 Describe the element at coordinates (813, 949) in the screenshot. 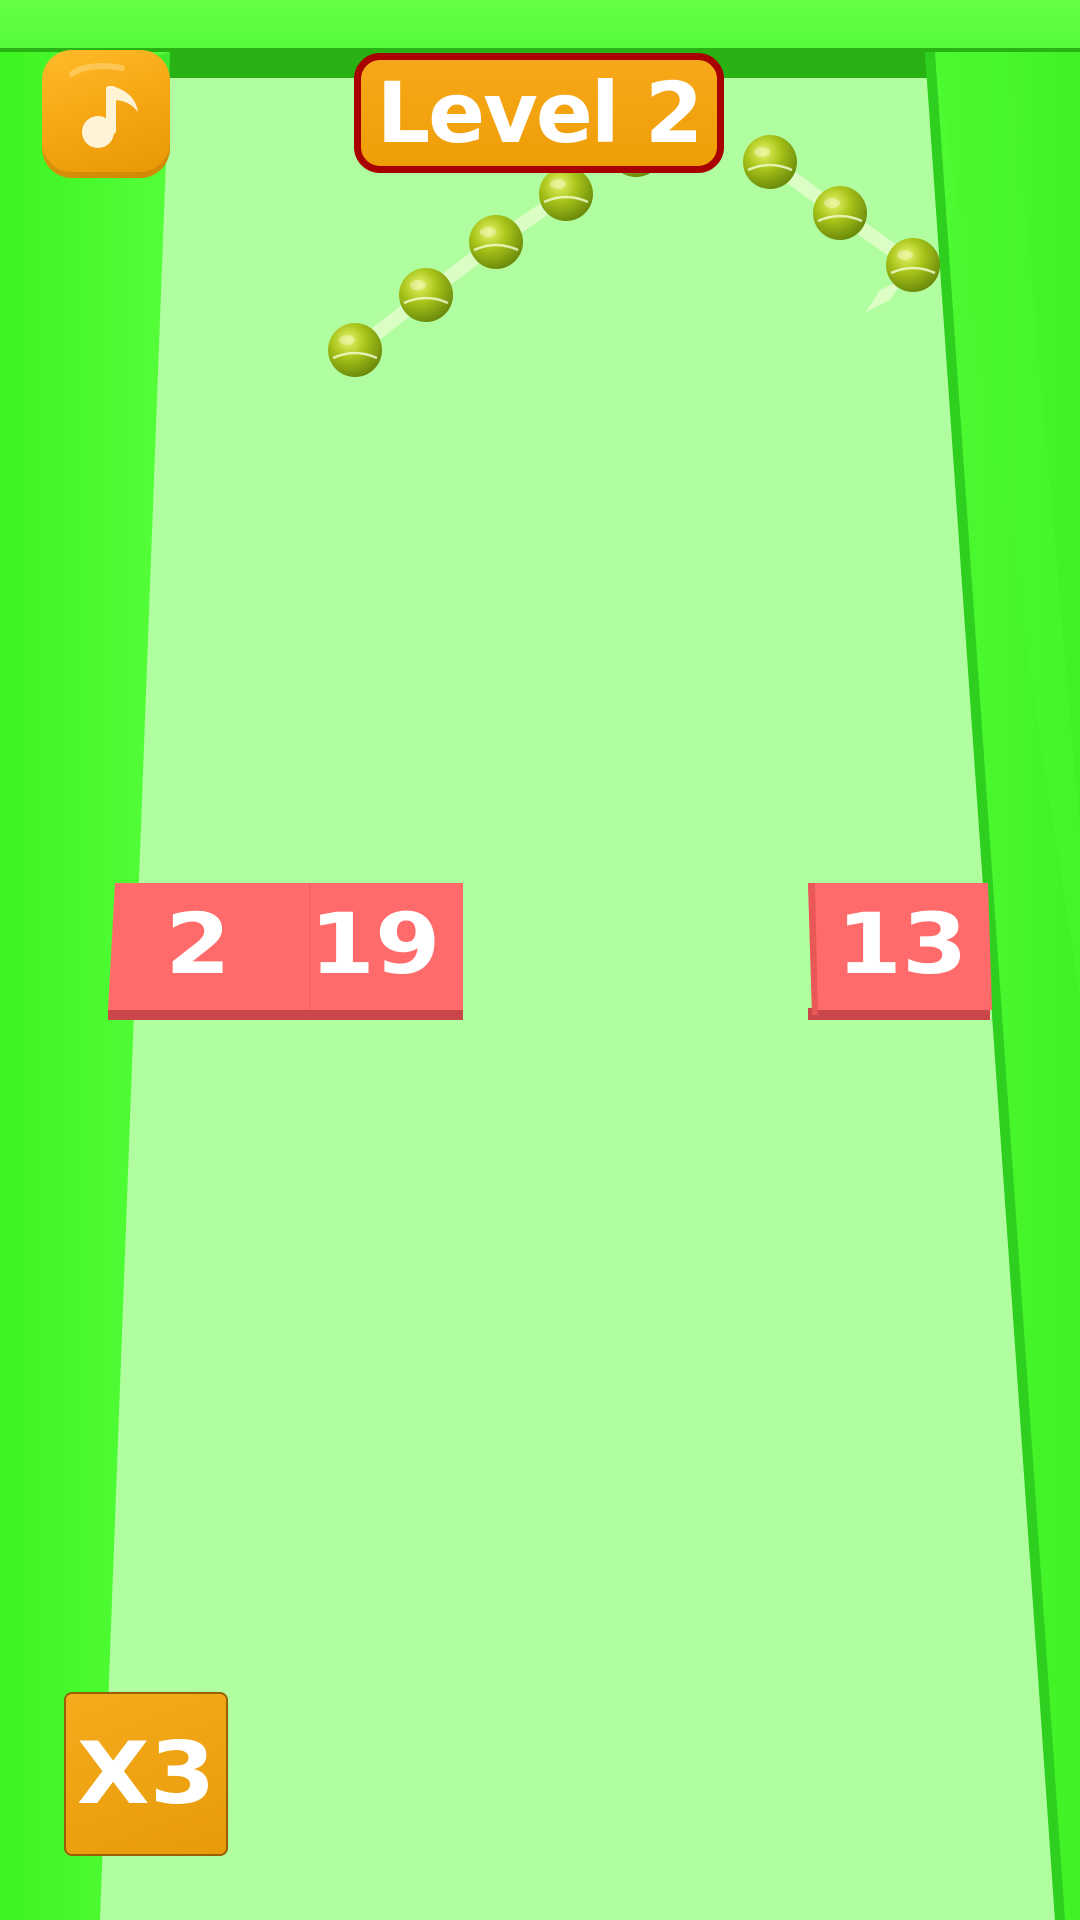

I see `block-right-edge` at that location.